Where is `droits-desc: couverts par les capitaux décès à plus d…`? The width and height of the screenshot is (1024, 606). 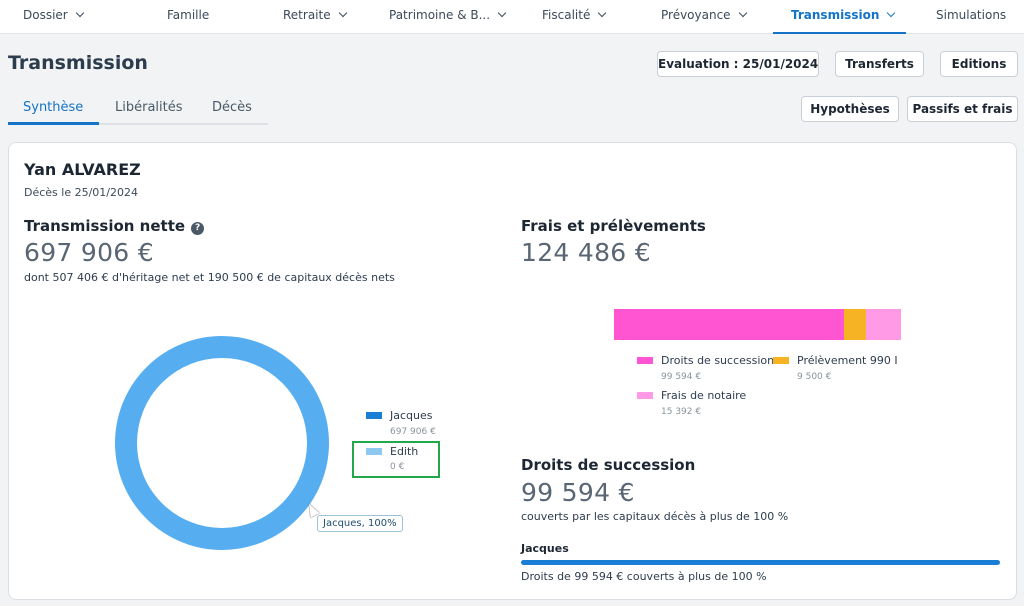 droits-desc: couverts par les capitaux décès à plus d… is located at coordinates (655, 516).